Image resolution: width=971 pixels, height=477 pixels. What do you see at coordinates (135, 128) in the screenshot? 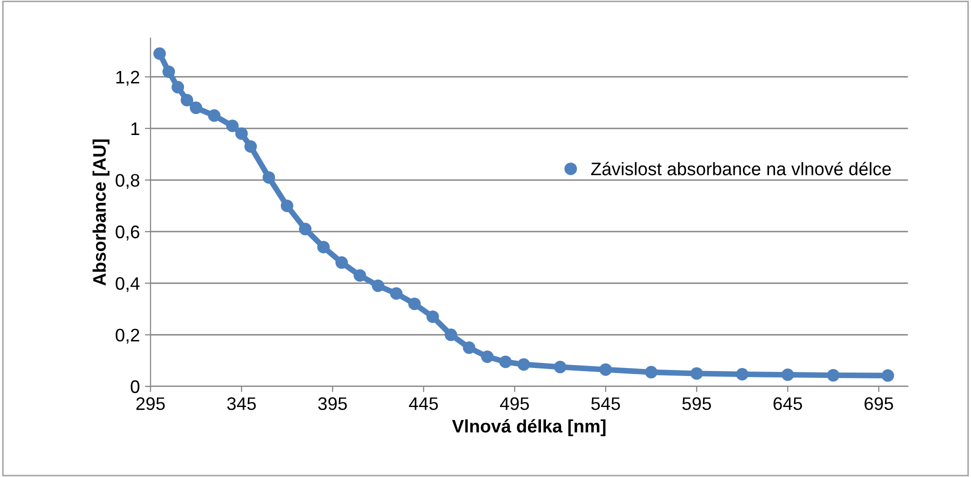
I see `y-tick-label: 1` at bounding box center [135, 128].